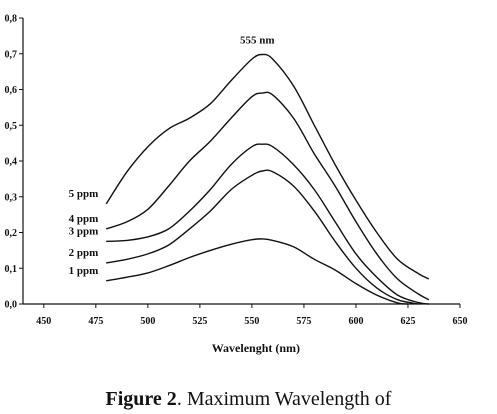  I want to click on y-tick-label: 0,1, so click(11, 269).